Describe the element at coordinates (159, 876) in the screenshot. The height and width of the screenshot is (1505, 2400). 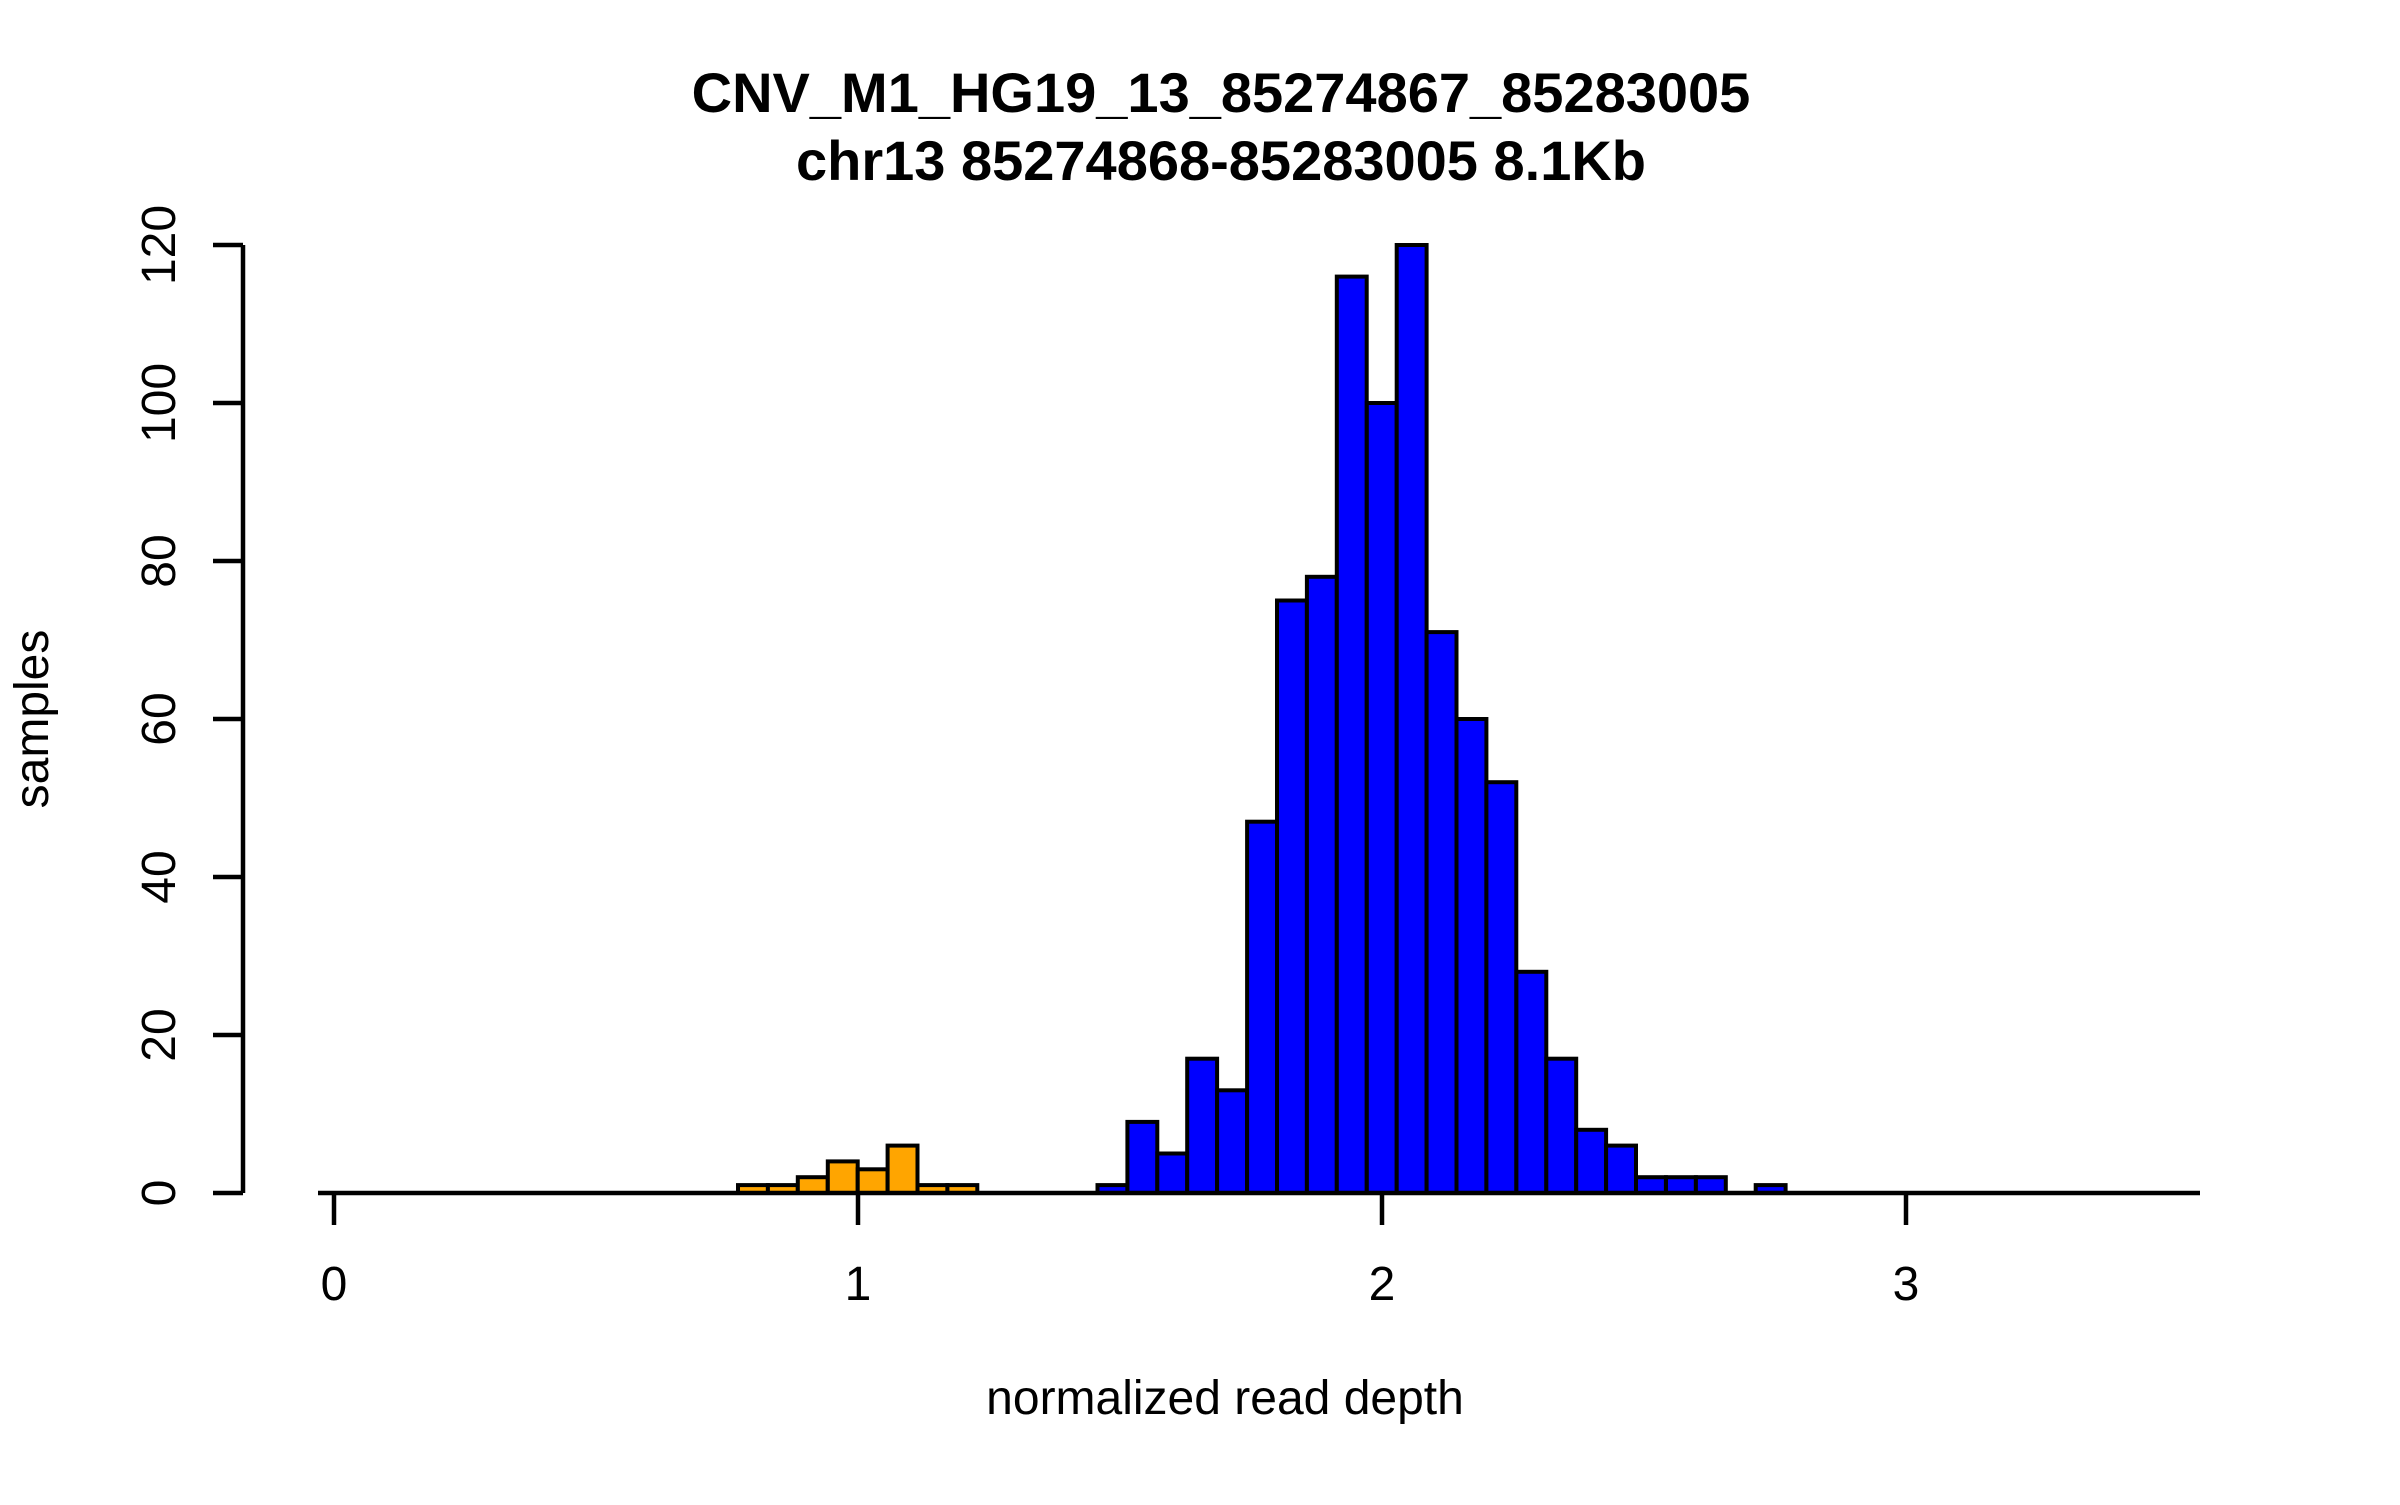
I see `y-tick-label: 40` at that location.